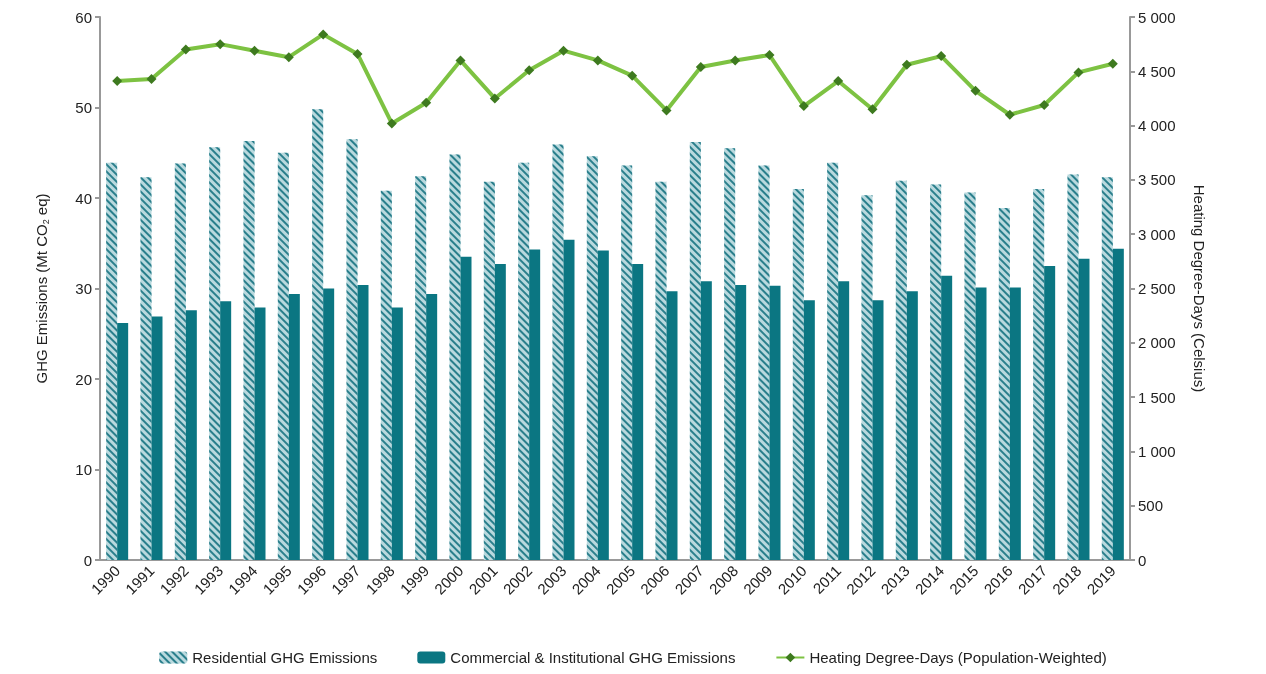  What do you see at coordinates (1199, 288) in the screenshot?
I see `y2-axis-title: Heating Degree-Days (Celsius)` at bounding box center [1199, 288].